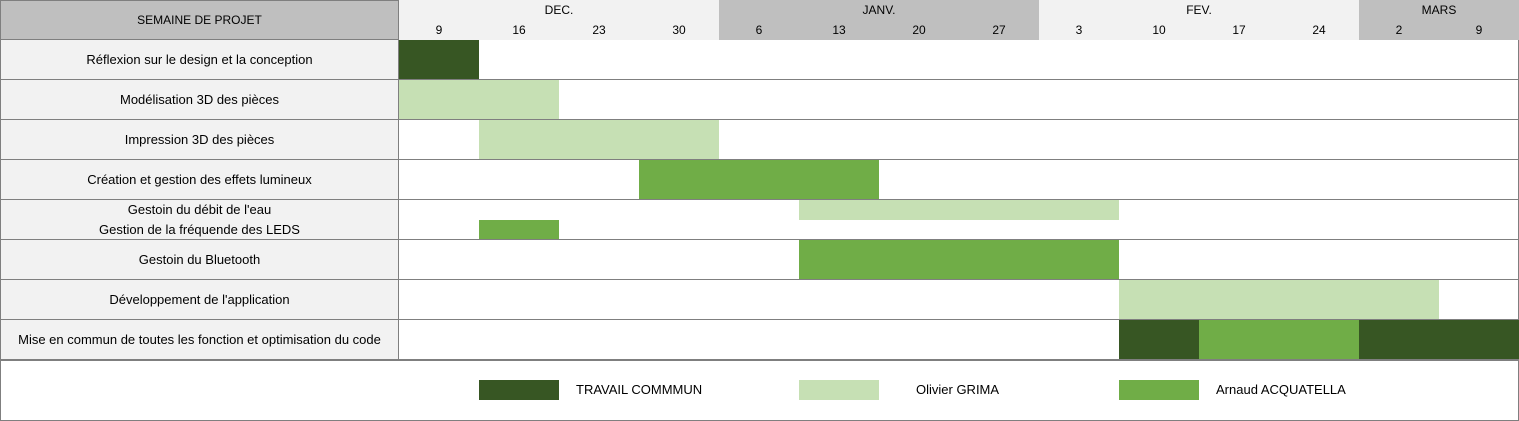 The image size is (1519, 421). I want to click on task-label: Création et gestion des effets lumineux, so click(199, 180).